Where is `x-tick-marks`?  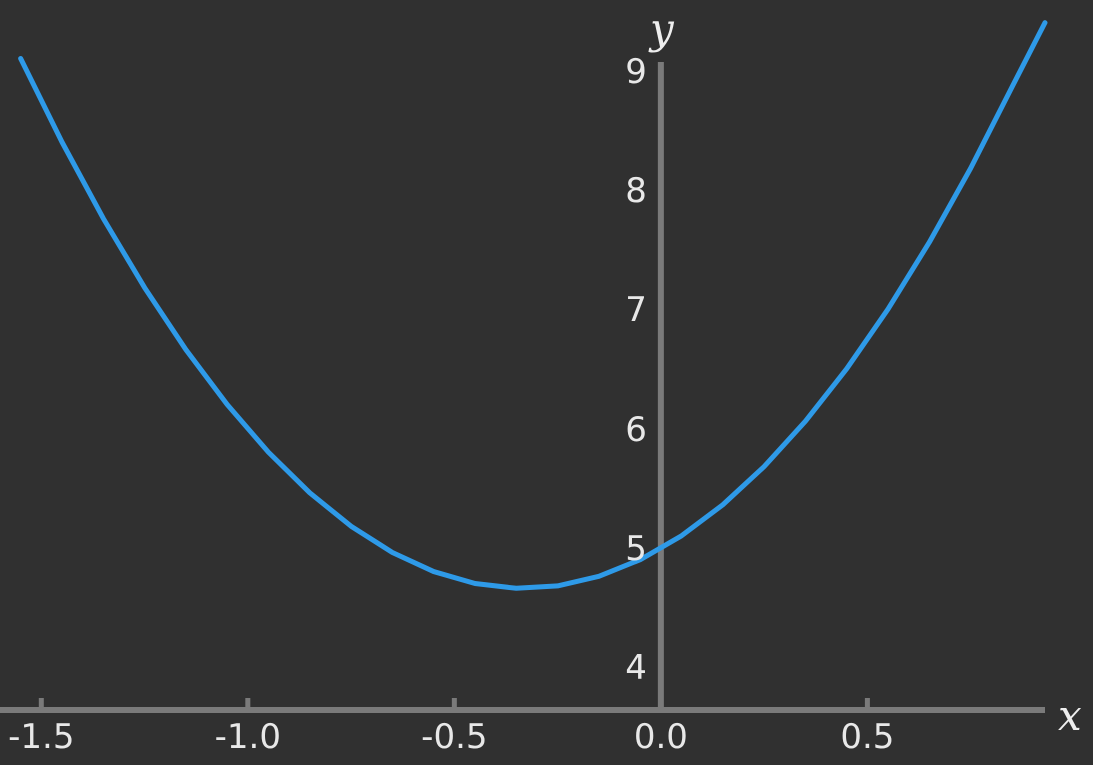
x-tick-marks is located at coordinates (454, 704).